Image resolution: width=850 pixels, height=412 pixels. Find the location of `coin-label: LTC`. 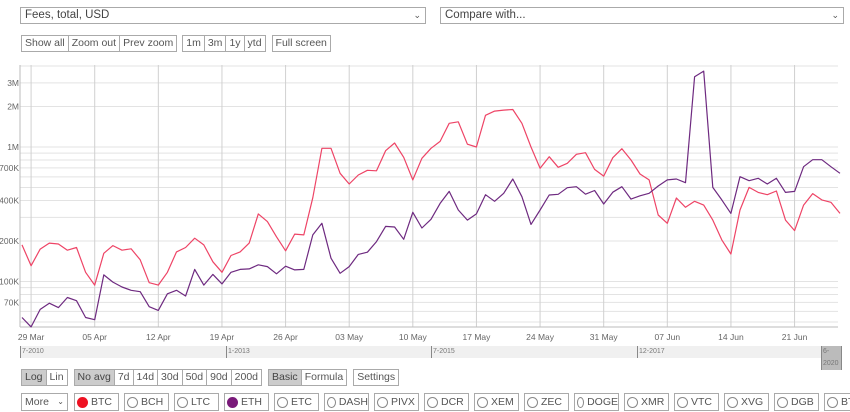

coin-label: LTC is located at coordinates (201, 402).